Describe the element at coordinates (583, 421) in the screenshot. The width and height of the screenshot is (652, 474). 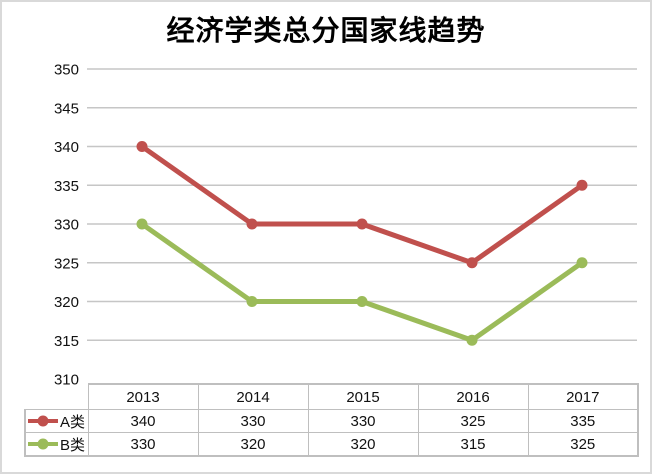
I see `value-cell: 335` at that location.